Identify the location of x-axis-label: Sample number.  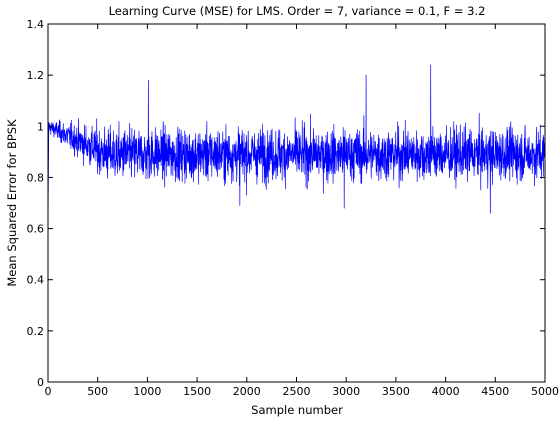
(297, 410).